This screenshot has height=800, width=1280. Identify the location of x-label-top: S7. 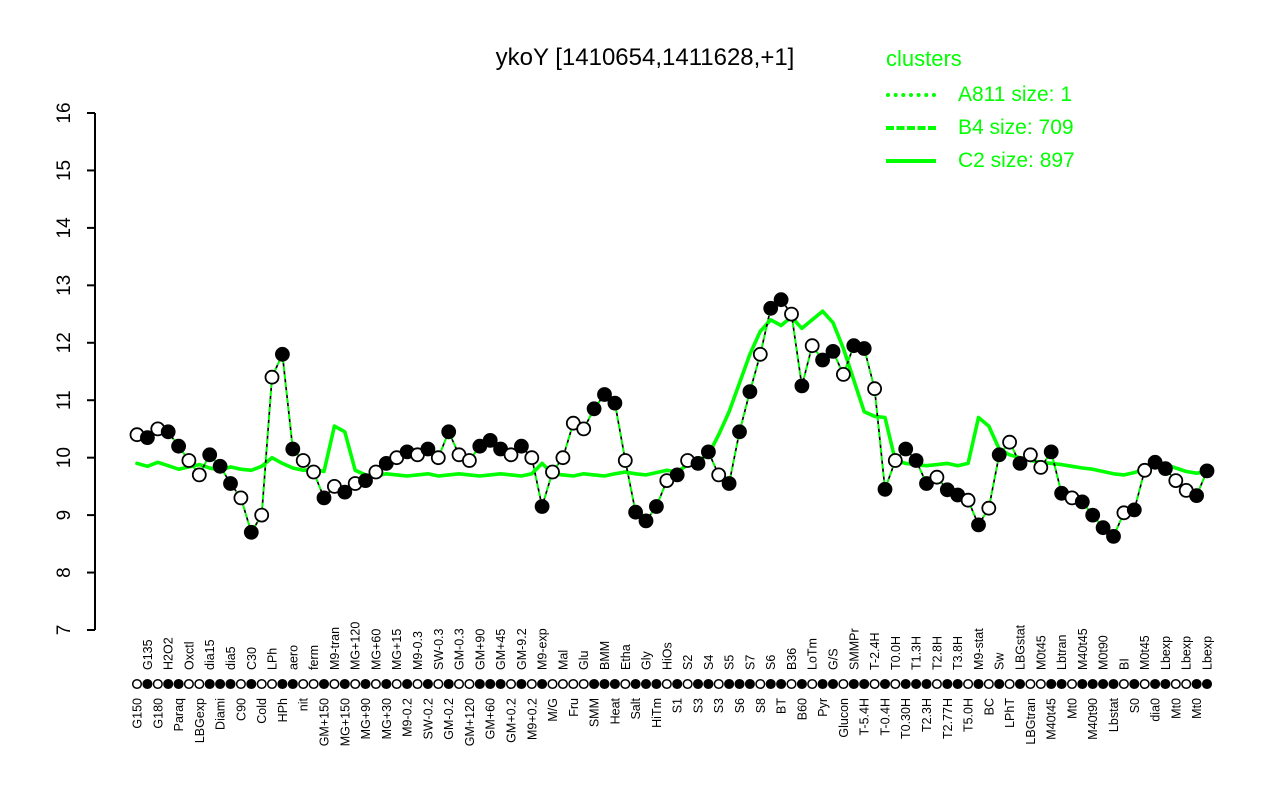
(750, 662).